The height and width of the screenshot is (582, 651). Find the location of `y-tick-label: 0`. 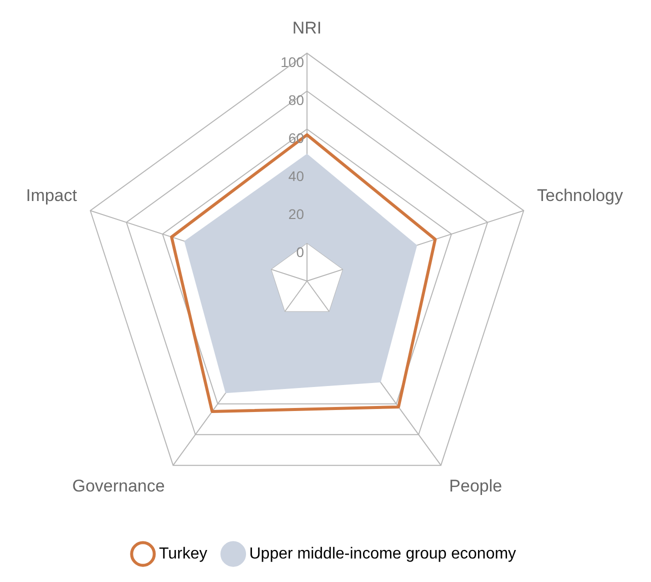

y-tick-label: 0 is located at coordinates (300, 252).